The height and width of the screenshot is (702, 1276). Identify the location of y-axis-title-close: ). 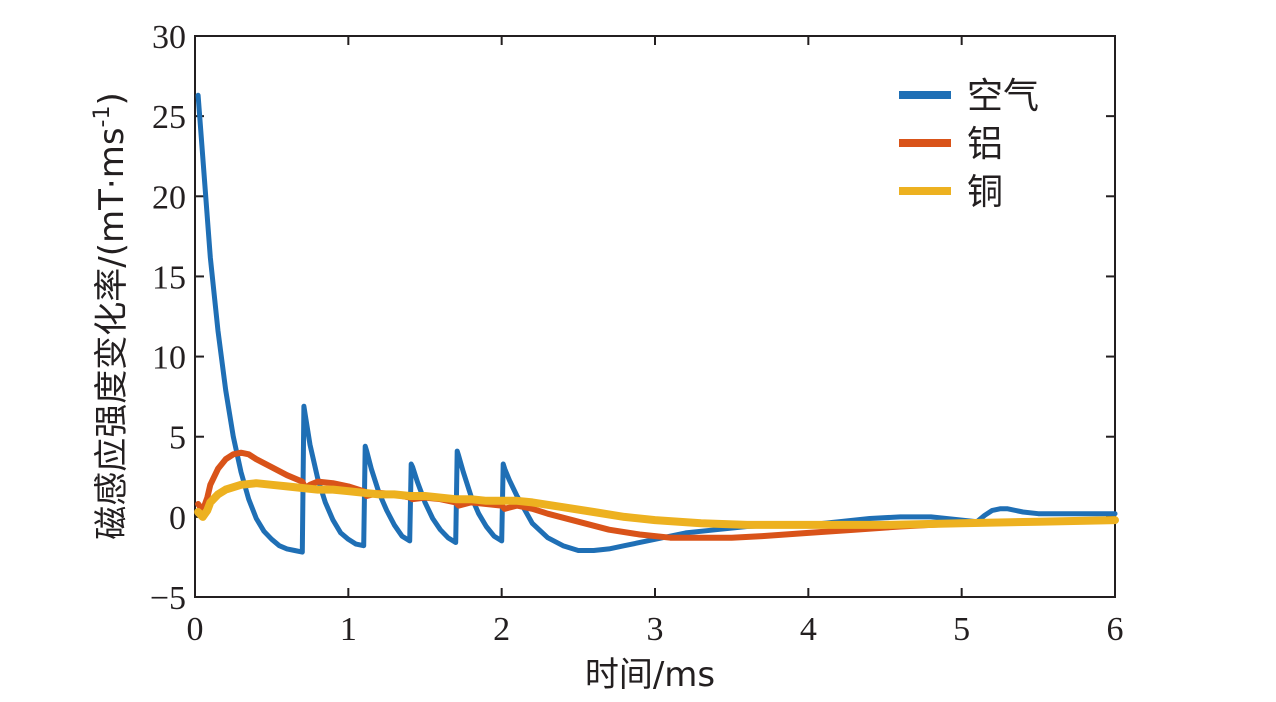
(112, 98).